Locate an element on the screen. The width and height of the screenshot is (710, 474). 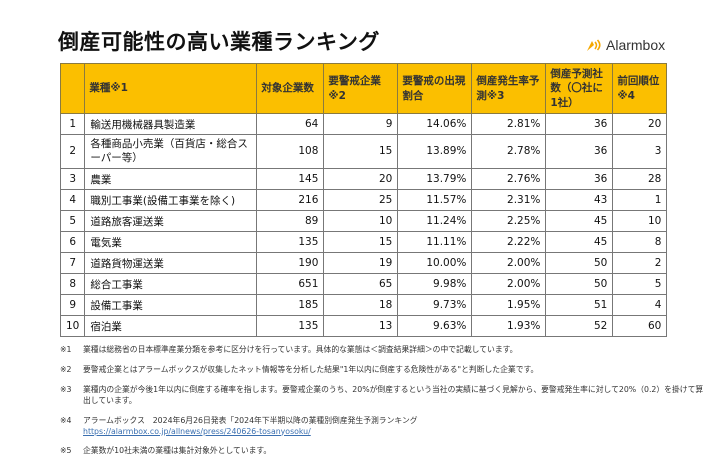
industry-cell: 職別工事業(設備工事業を除く) is located at coordinates (171, 200).